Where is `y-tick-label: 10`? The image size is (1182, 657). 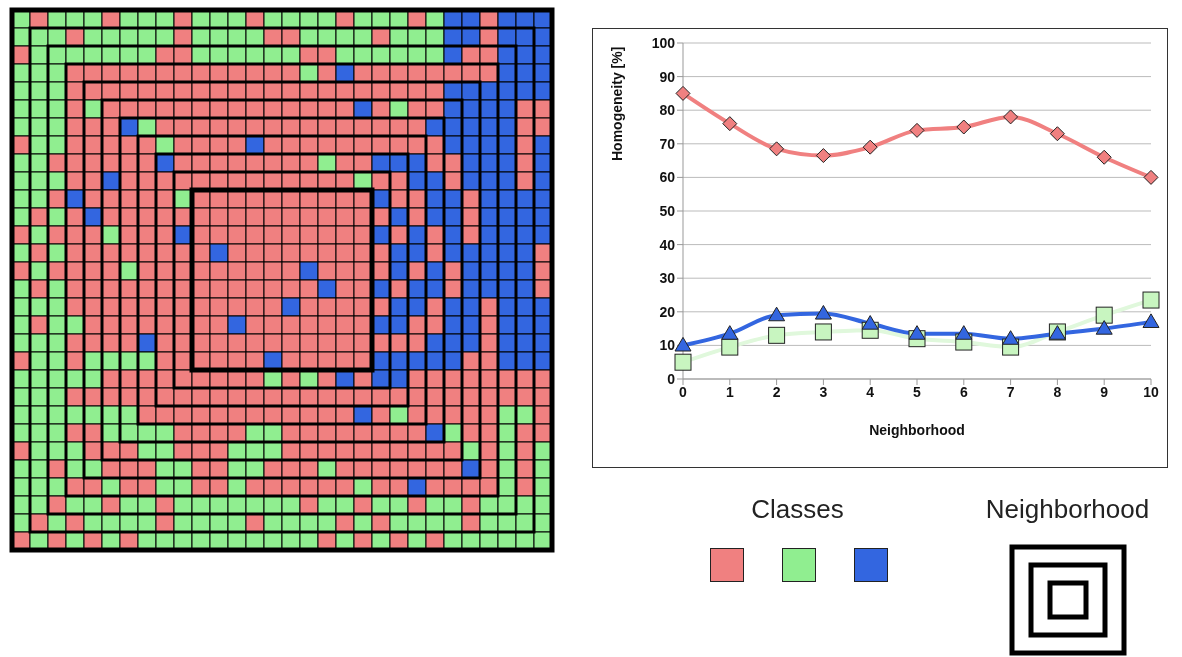
y-tick-label: 10 is located at coordinates (667, 345).